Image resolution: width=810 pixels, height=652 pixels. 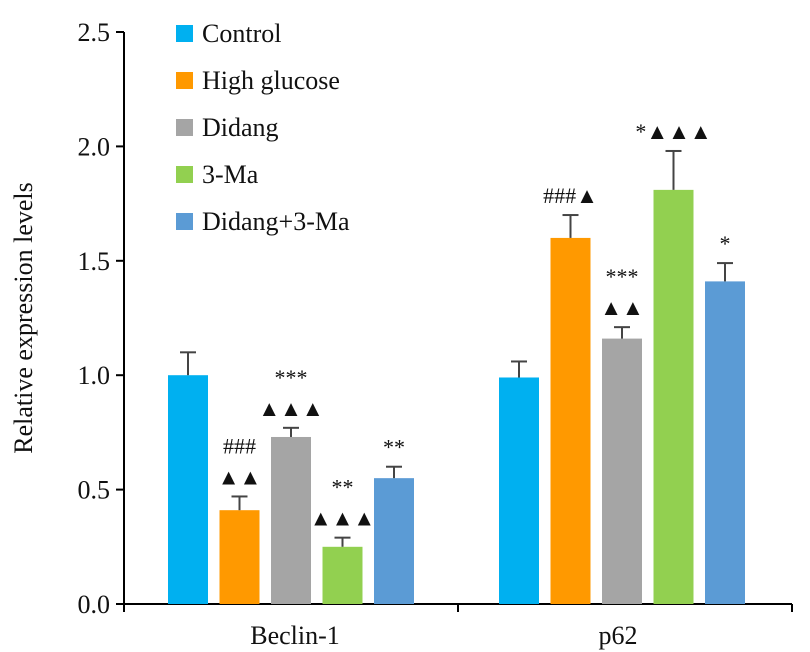 I want to click on significance-label: ###▲, so click(x=570, y=195).